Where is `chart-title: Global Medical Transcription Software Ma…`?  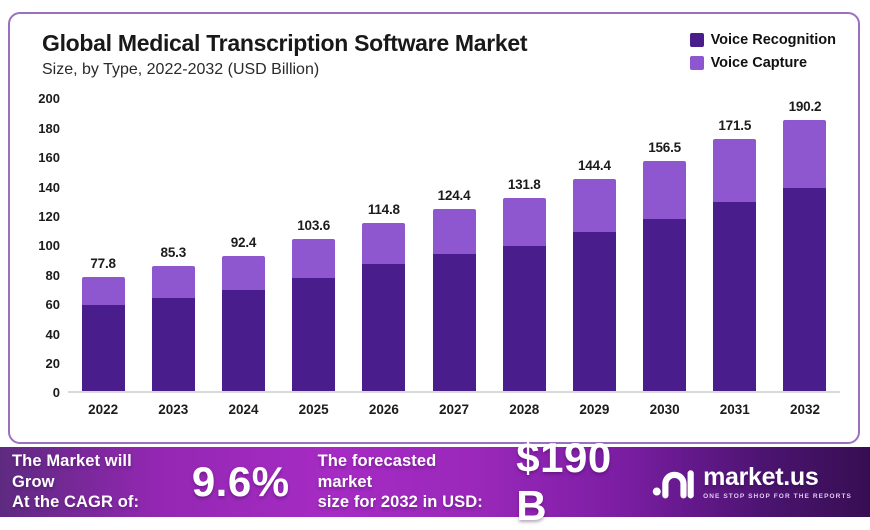
chart-title: Global Medical Transcription Software Ma… is located at coordinates (285, 43).